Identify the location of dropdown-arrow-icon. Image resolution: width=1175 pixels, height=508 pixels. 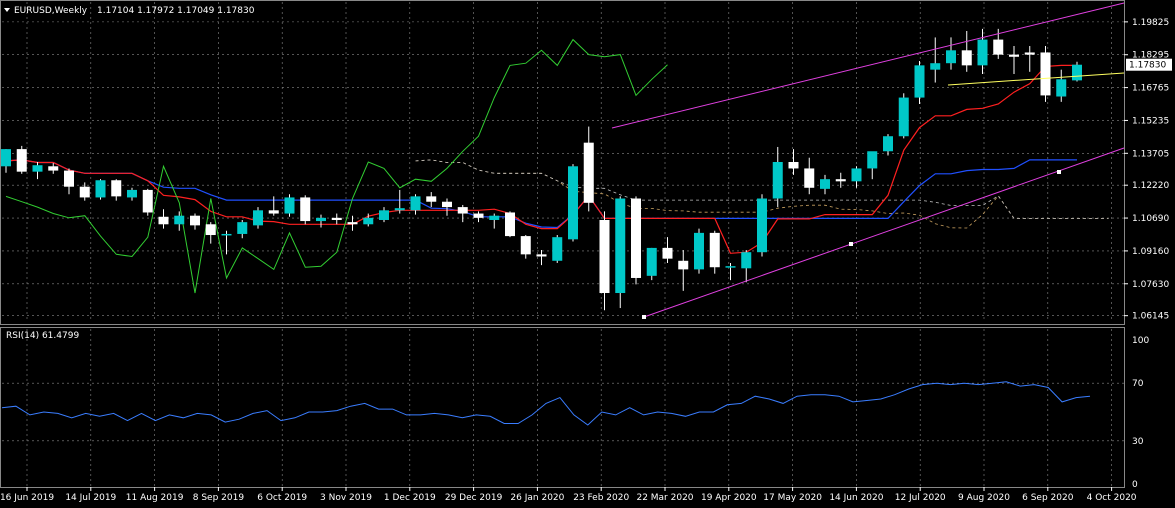
(7, 10).